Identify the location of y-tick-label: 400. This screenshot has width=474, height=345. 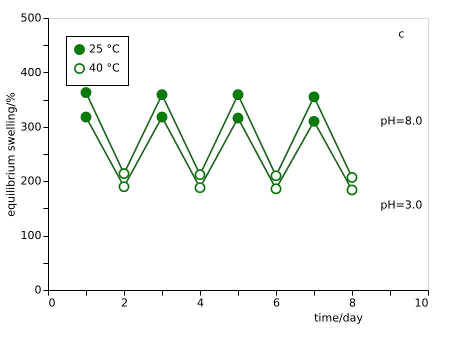
(31, 72).